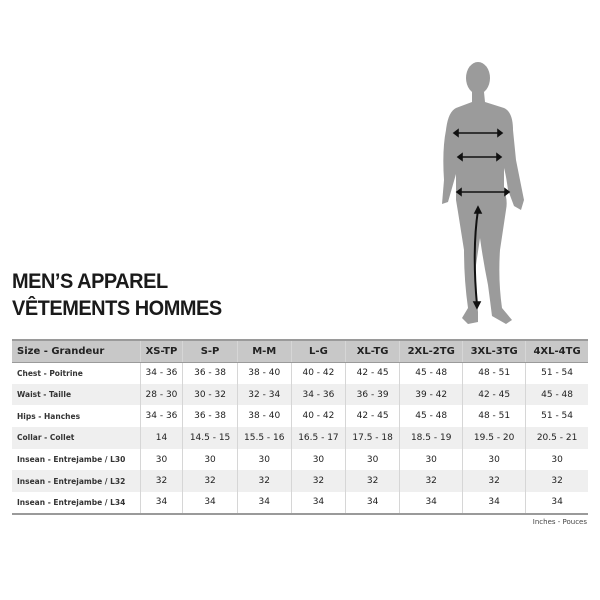 This screenshot has width=600, height=600. I want to click on table-cell: 14, so click(161, 438).